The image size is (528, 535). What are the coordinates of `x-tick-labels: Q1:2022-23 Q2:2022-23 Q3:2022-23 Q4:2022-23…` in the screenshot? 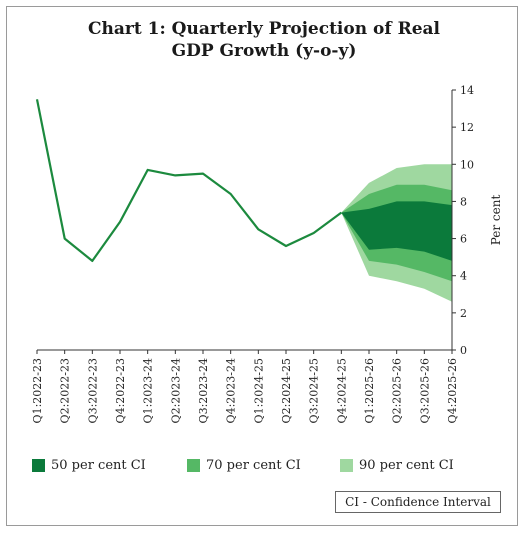 It's located at (245, 390).